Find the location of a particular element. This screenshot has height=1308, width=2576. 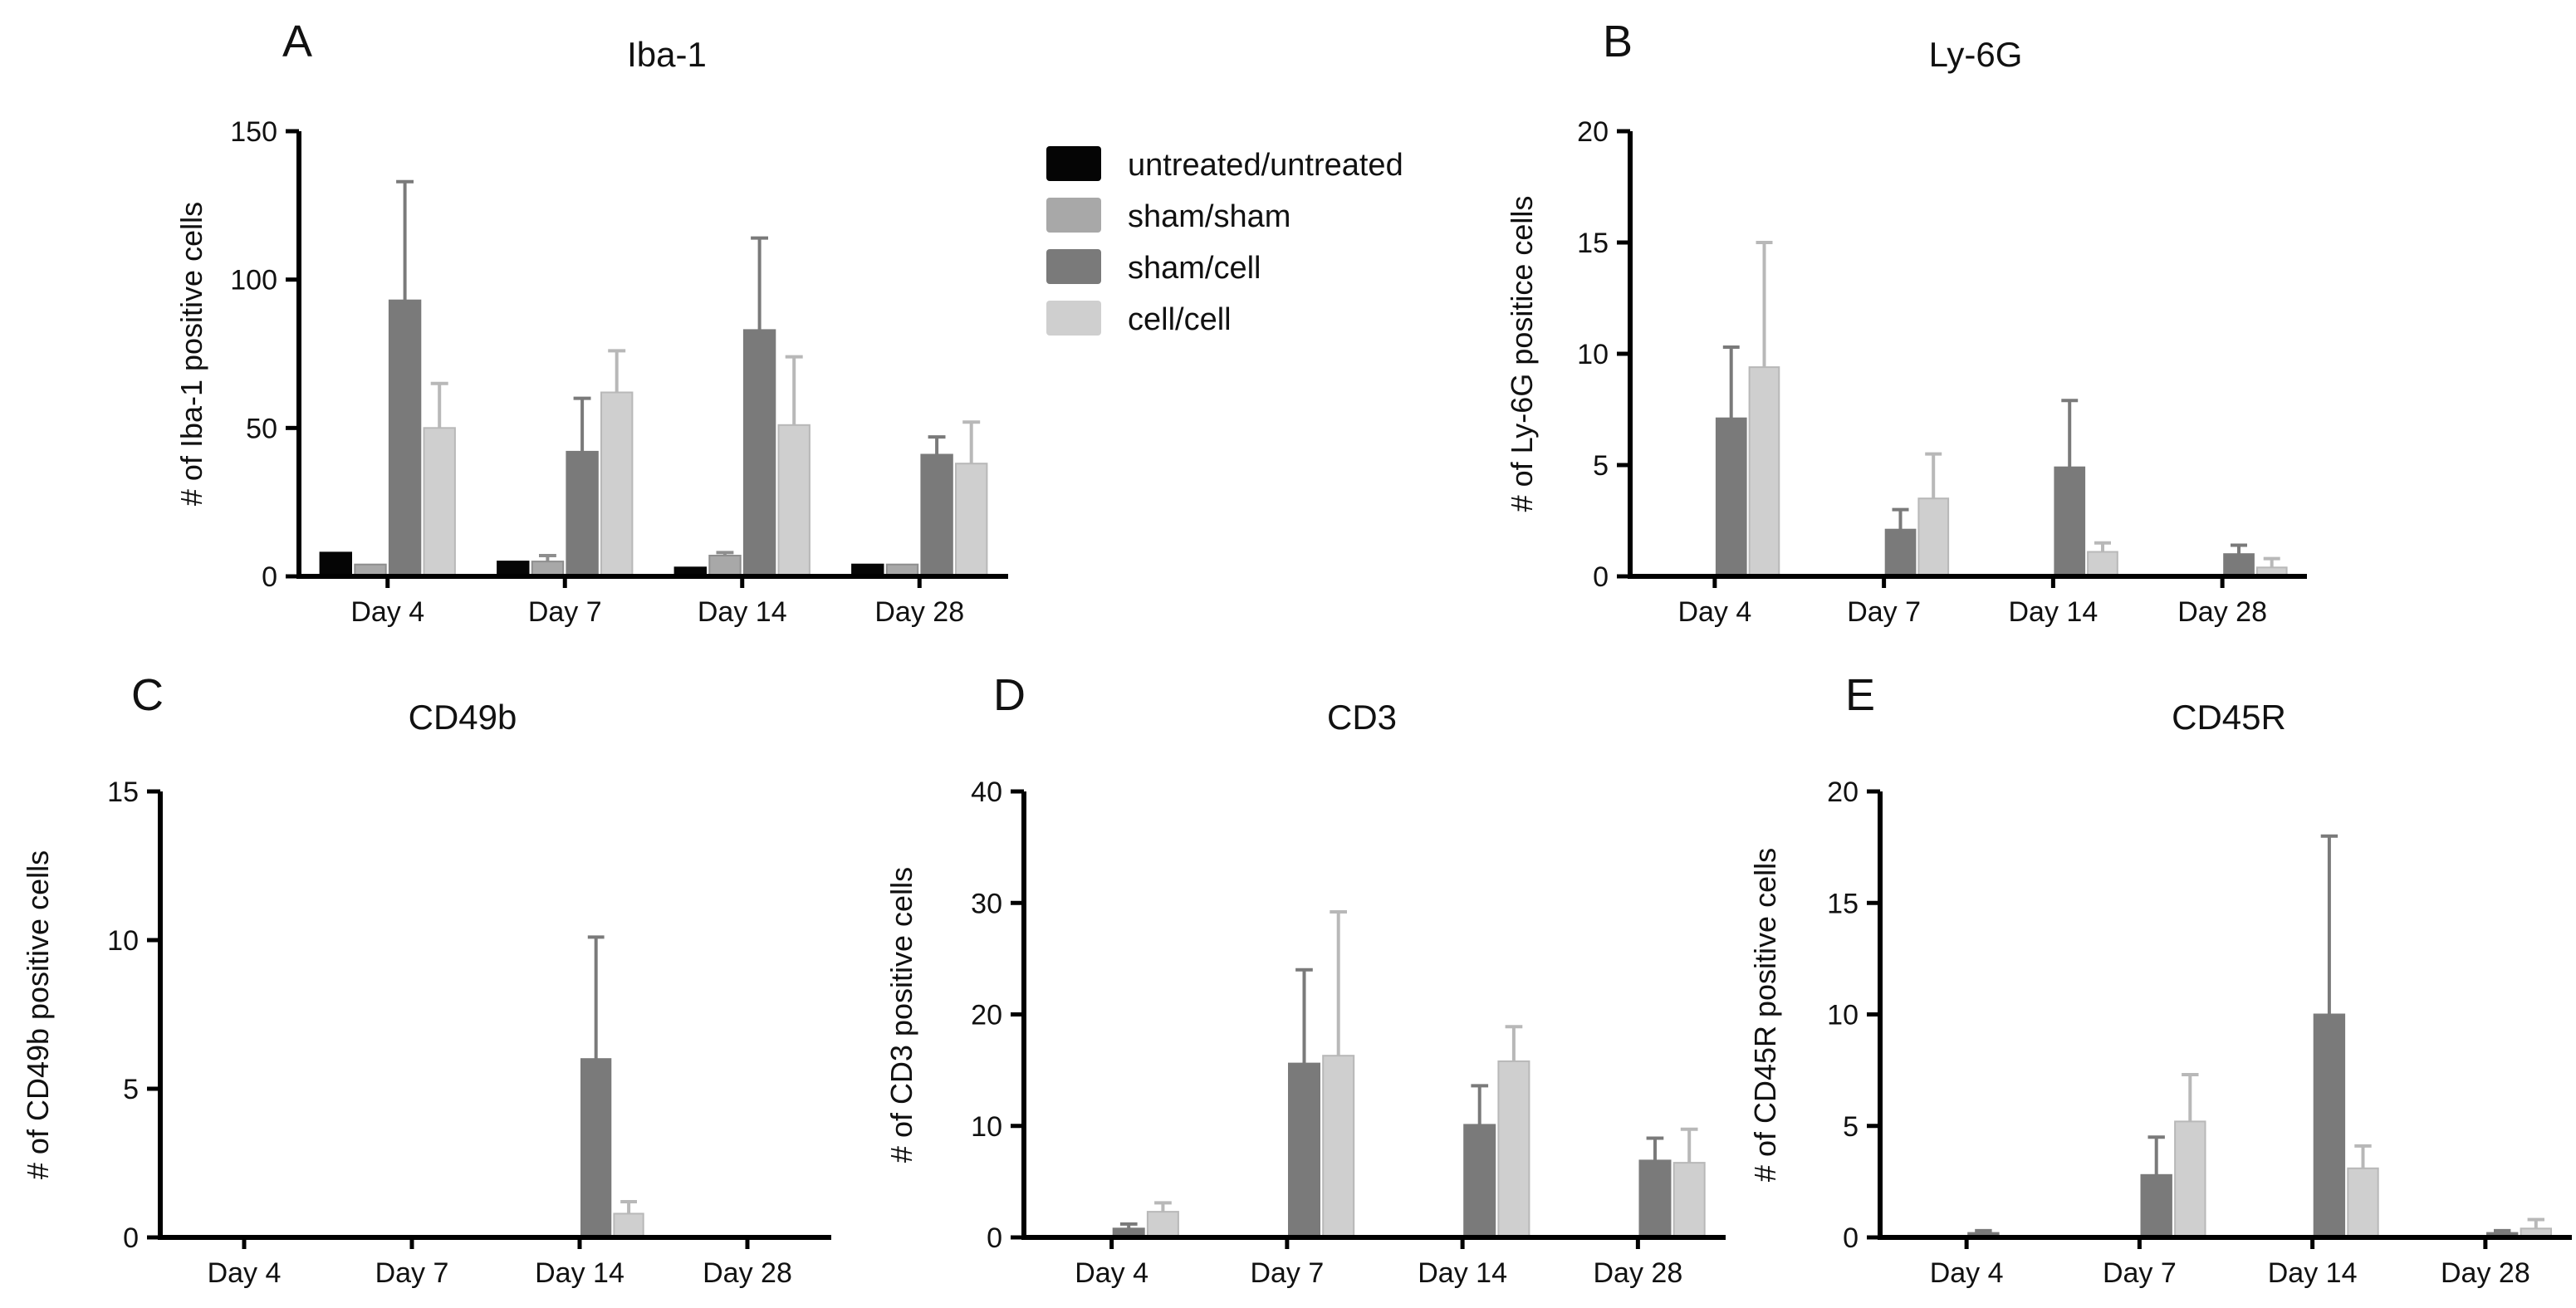

y-tick-label-e-1: 5 is located at coordinates (1851, 1127).